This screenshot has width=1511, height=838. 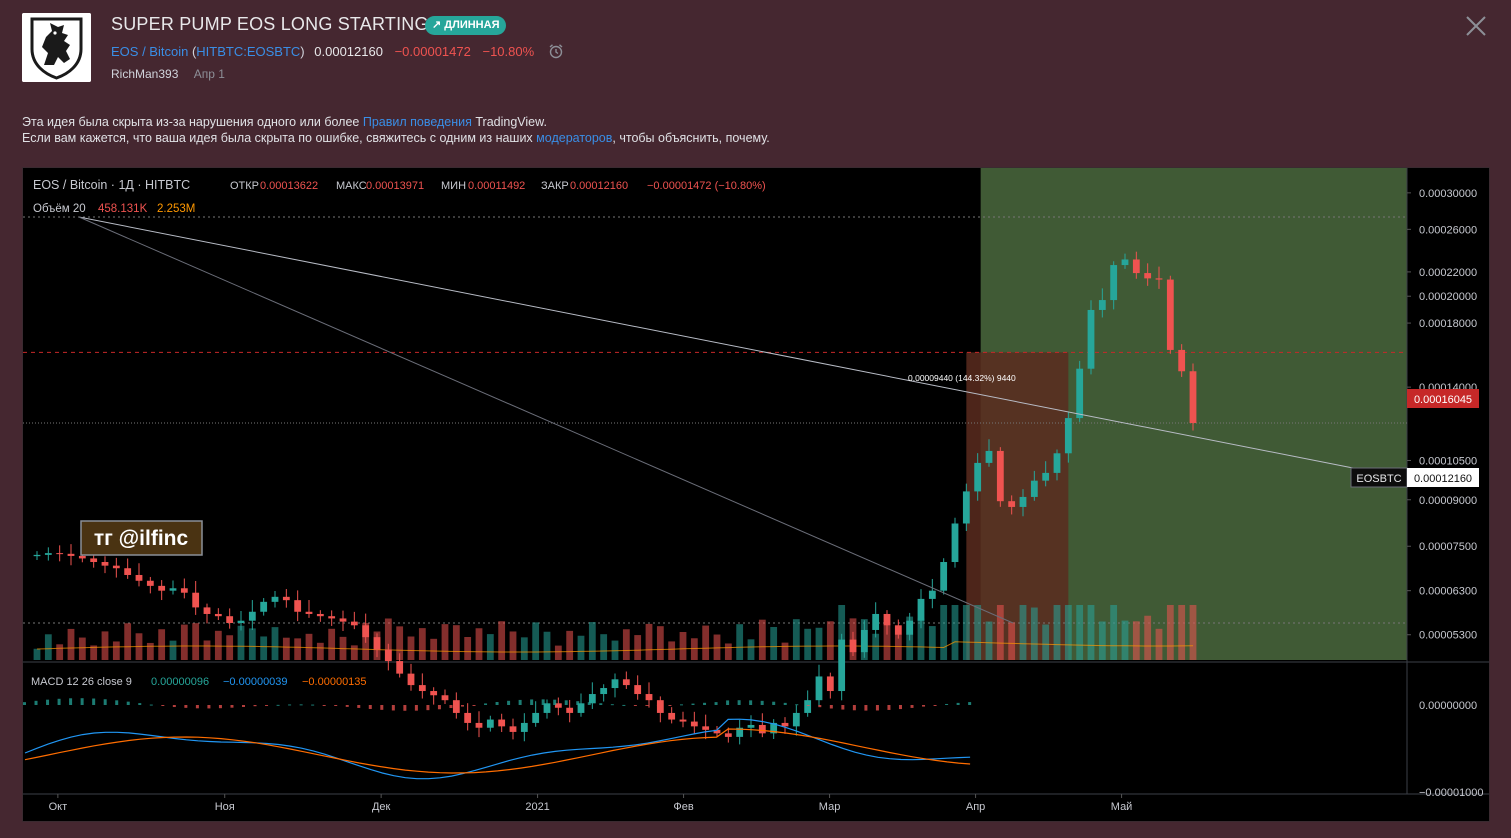 I want to click on legend-change: −0.00001472 (−10.80%), so click(x=706, y=186).